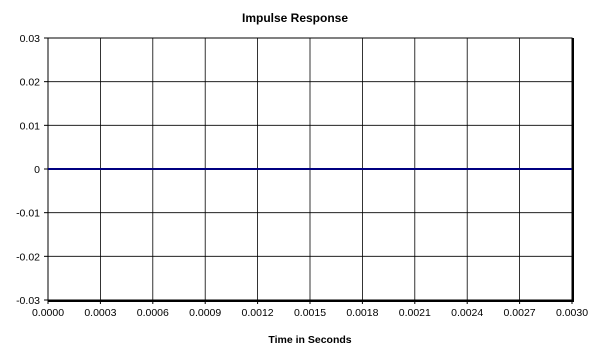  Describe the element at coordinates (28, 214) in the screenshot. I see `y-tick-label: -0.01` at that location.